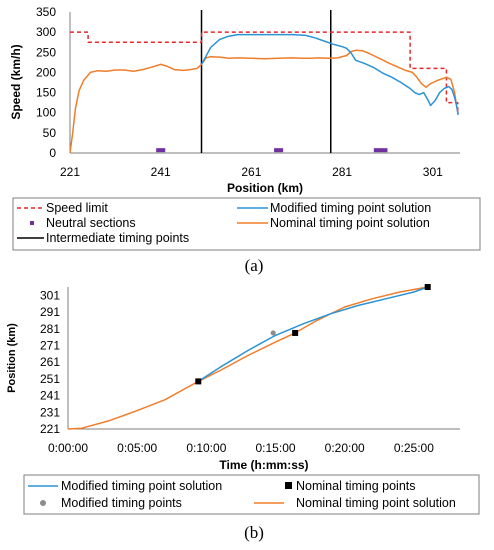  I want to click on y-tick-label: 251, so click(50, 379).